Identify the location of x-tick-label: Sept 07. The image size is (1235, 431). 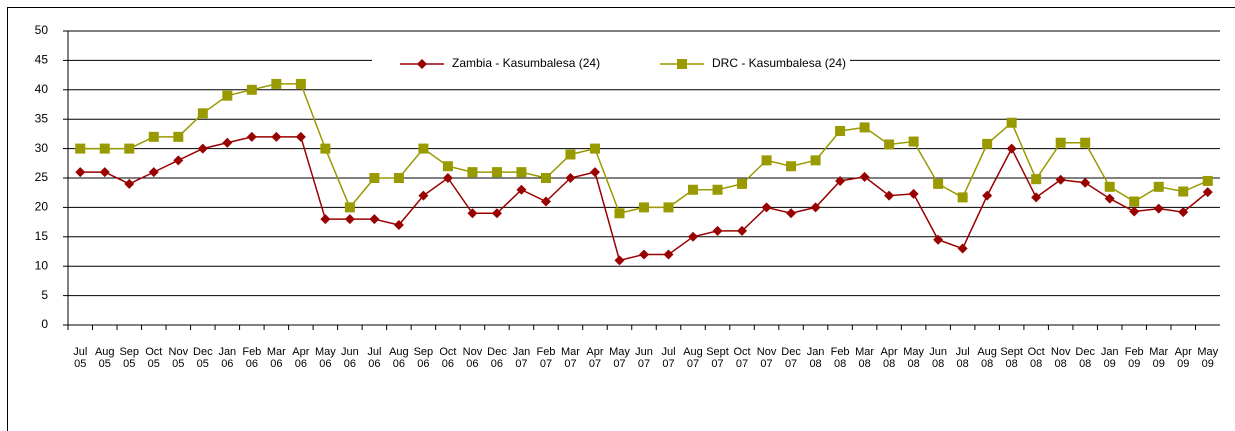
(717, 358).